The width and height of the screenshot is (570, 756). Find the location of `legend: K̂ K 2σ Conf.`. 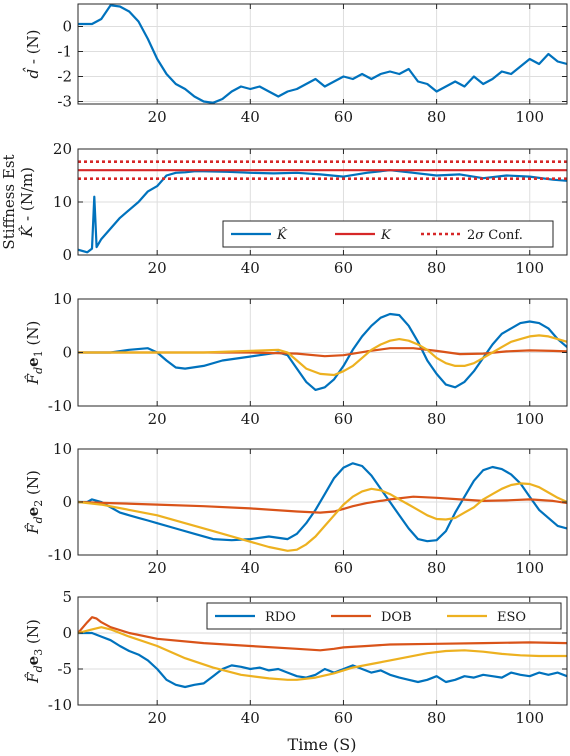

legend: K̂ K 2σ Conf. is located at coordinates (388, 234).